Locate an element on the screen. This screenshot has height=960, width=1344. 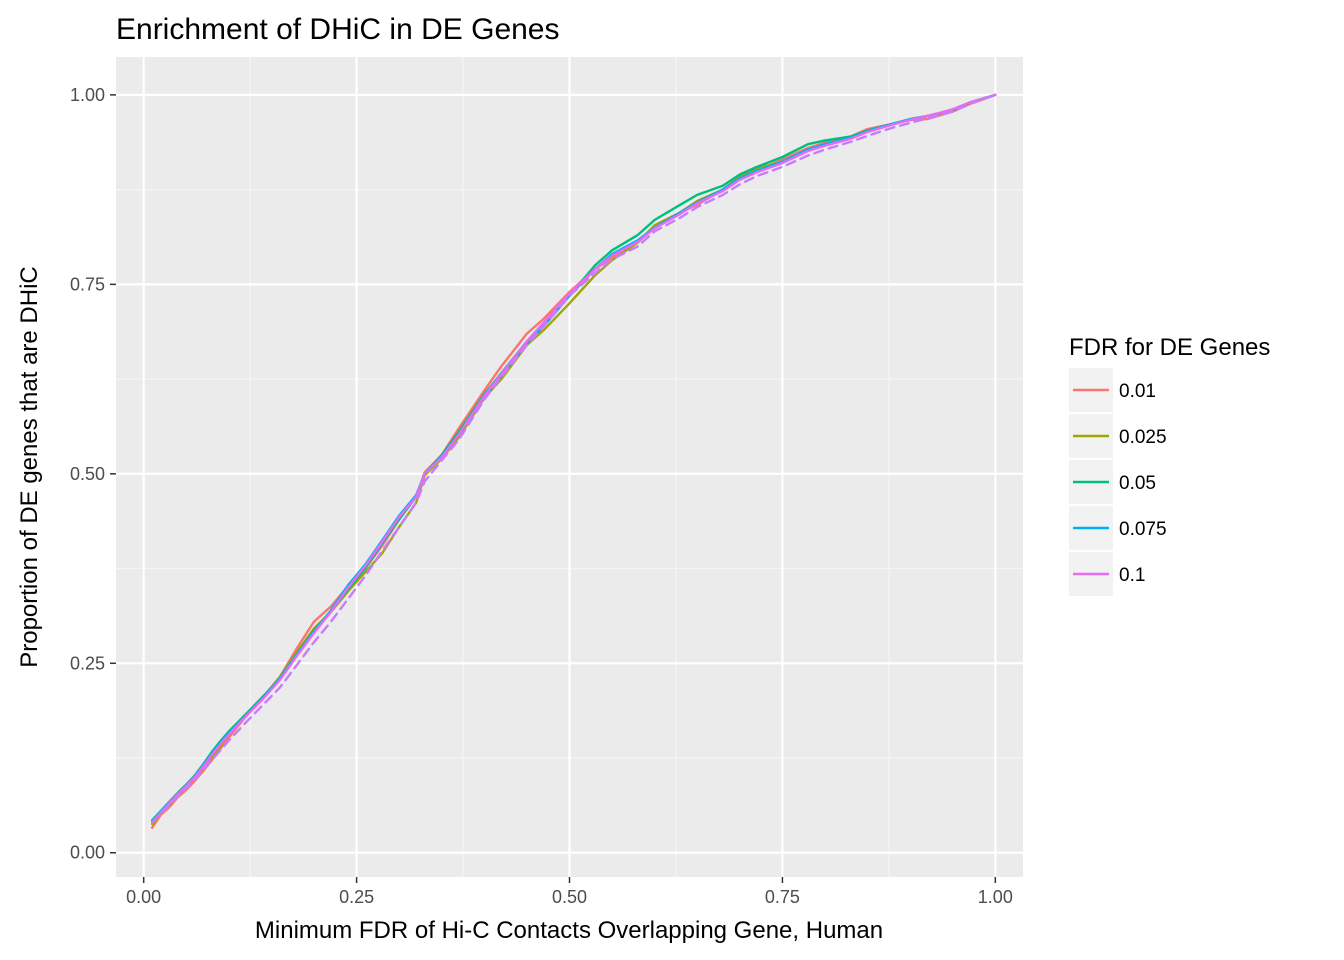
legend-label: 0.075 is located at coordinates (1143, 529).